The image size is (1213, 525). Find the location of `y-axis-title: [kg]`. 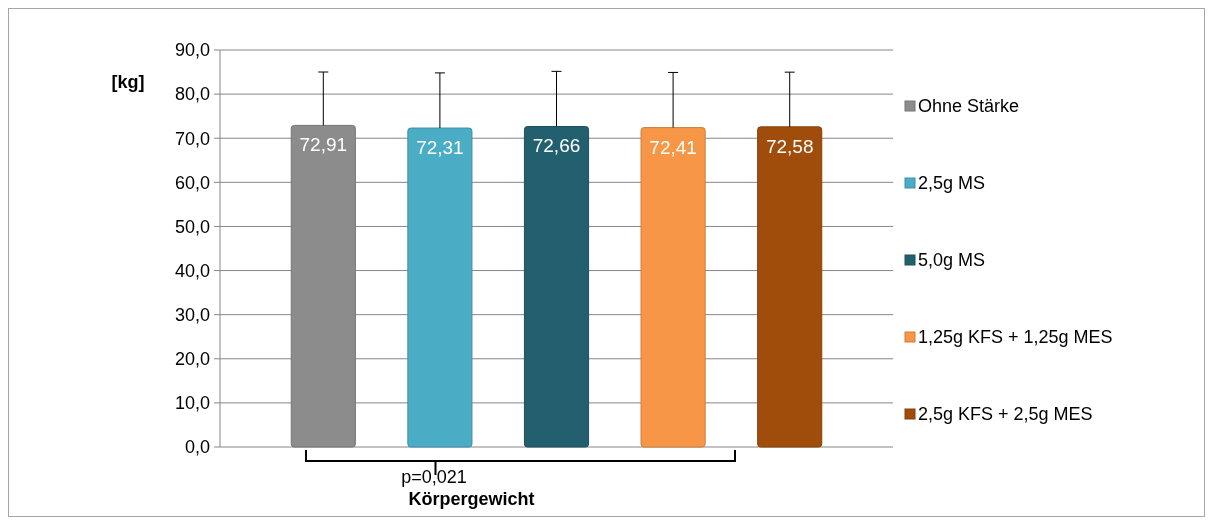

y-axis-title: [kg] is located at coordinates (128, 82).